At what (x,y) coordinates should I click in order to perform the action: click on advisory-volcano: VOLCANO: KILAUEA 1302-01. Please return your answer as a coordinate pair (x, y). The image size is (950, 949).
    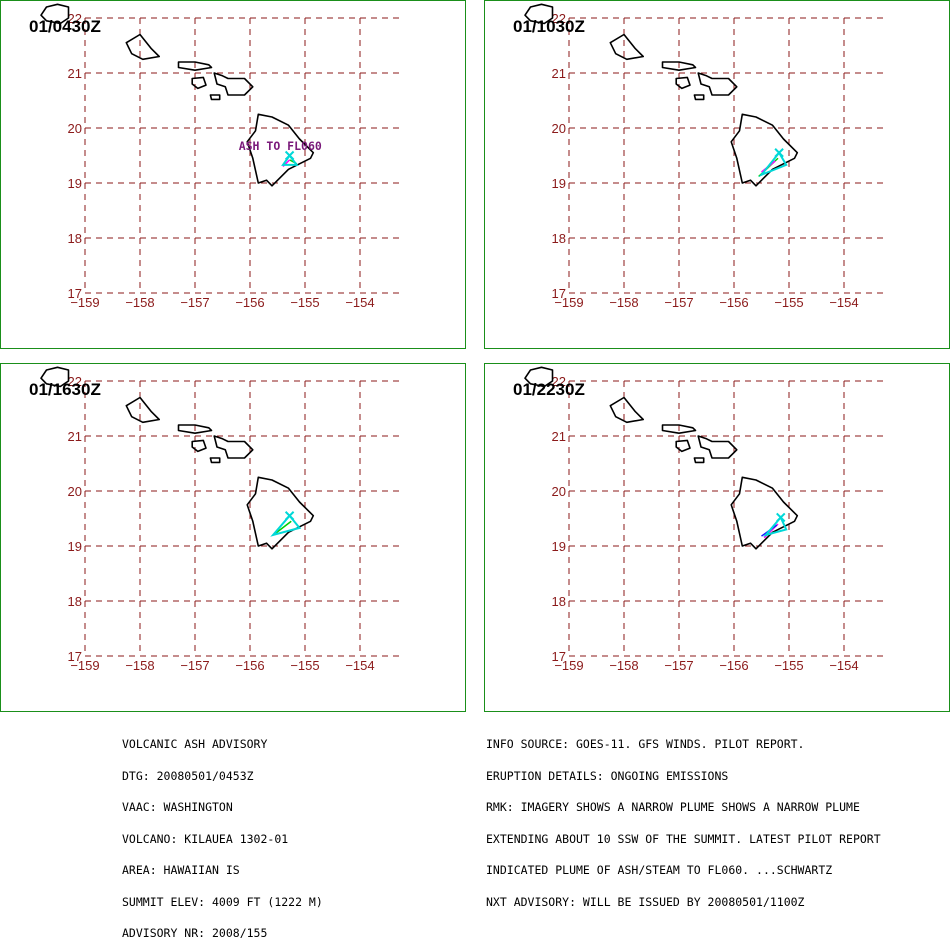
    Looking at the image, I should click on (205, 838).